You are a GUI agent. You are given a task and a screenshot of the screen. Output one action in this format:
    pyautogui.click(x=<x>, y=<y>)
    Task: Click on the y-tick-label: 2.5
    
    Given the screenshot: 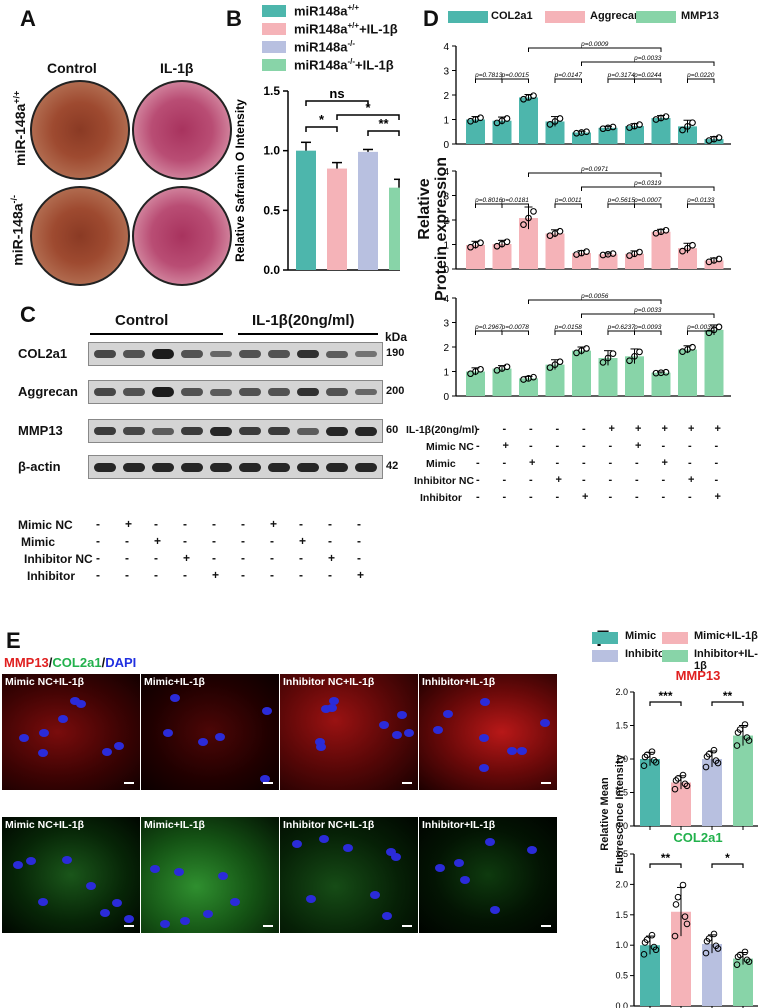 What is the action you would take?
    pyautogui.click(x=621, y=854)
    